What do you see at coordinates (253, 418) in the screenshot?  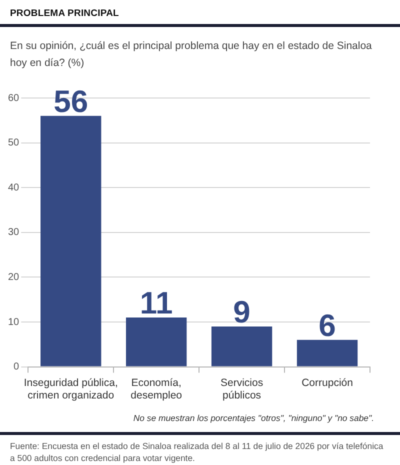 I see `text: No se muestran los porcentajes "otros", "ninguno" y "no sabe".` at bounding box center [253, 418].